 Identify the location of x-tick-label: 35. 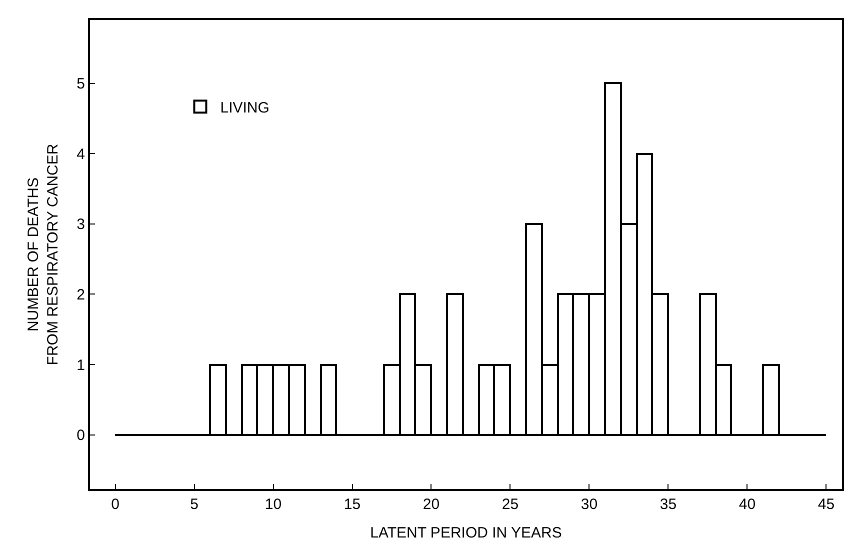
(668, 504).